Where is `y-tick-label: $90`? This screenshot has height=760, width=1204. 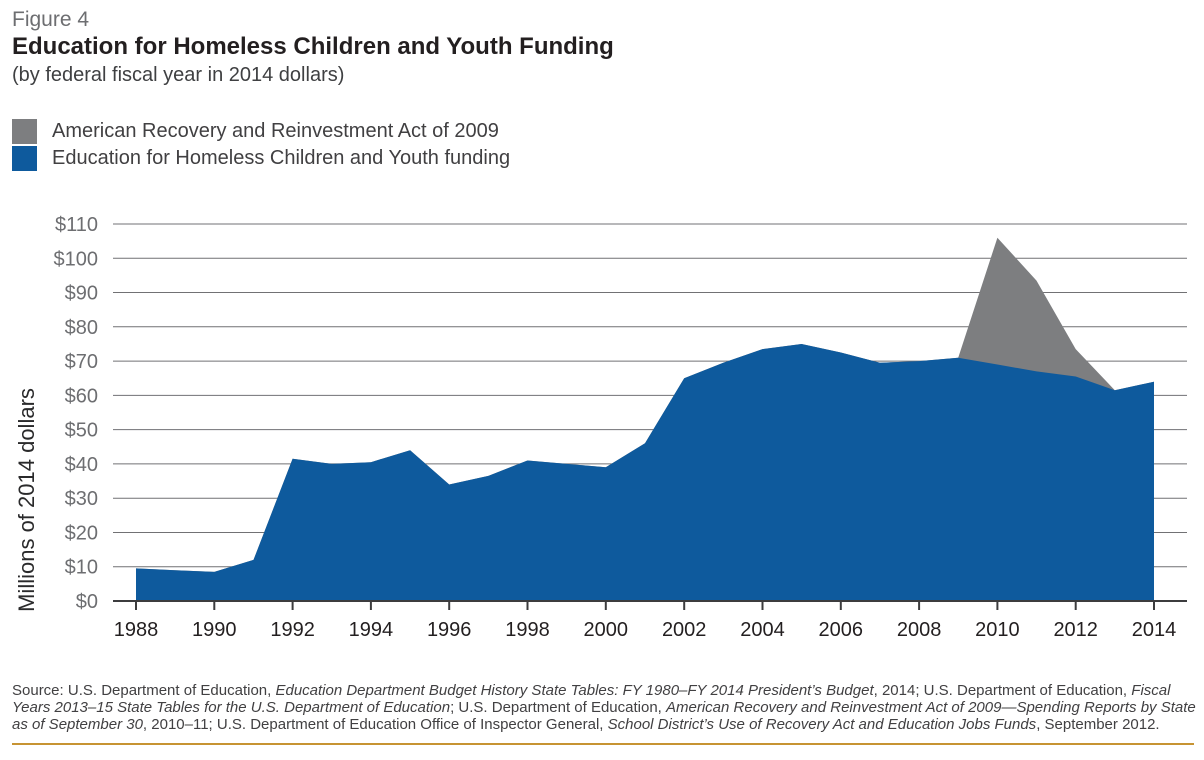 y-tick-label: $90 is located at coordinates (81, 294).